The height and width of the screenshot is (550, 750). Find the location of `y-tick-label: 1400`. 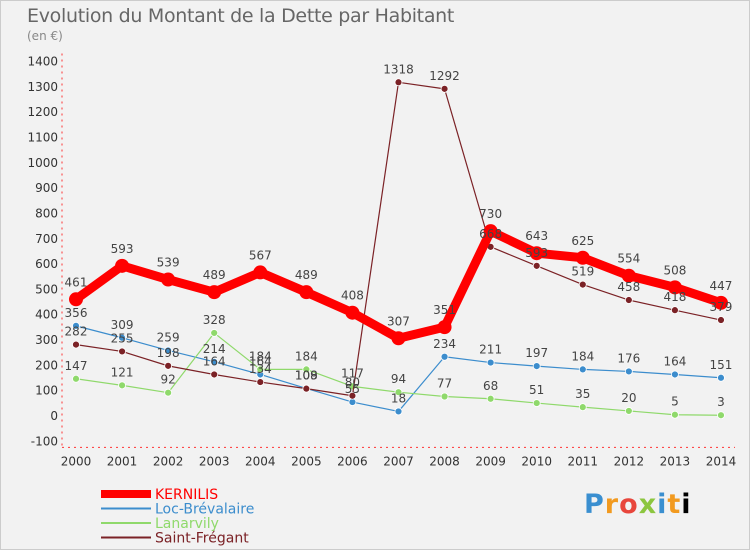

y-tick-label: 1400 is located at coordinates (42, 62).